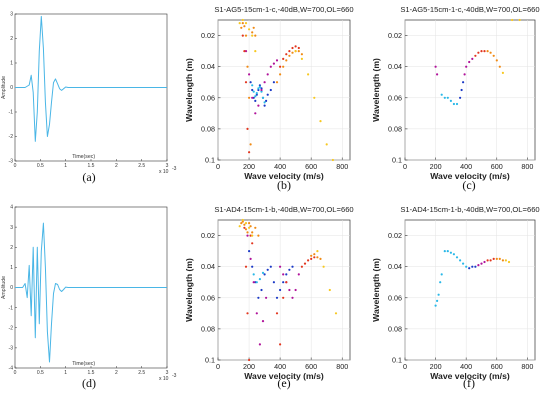  Describe the element at coordinates (208, 35) in the screenshot. I see `y-tick-label: 0.02` at that location.